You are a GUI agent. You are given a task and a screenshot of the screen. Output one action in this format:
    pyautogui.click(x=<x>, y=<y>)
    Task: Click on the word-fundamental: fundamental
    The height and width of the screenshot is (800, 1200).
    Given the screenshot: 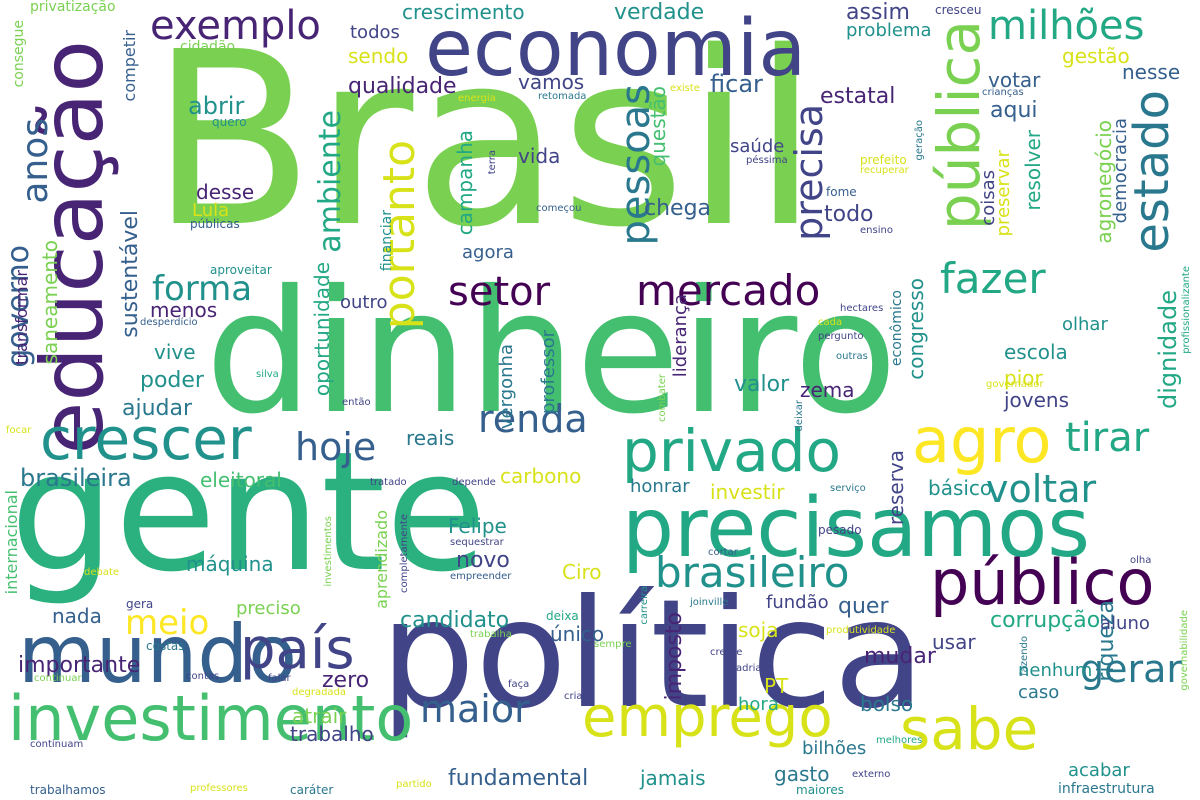 What is the action you would take?
    pyautogui.click(x=518, y=778)
    